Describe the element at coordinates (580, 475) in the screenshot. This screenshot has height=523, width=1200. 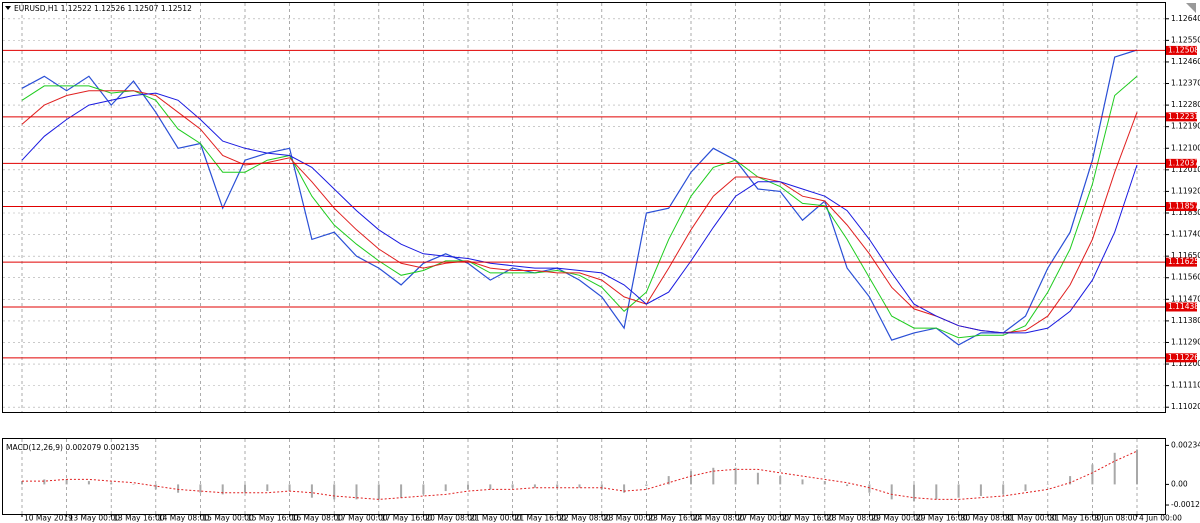
I see `signal-line` at that location.